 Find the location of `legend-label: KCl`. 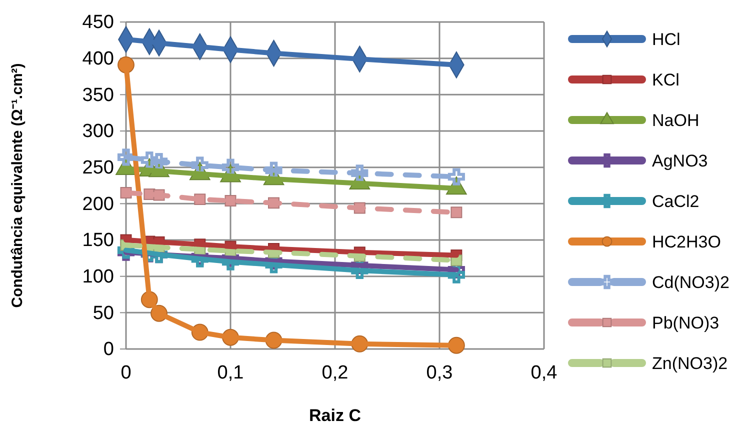

legend-label: KCl is located at coordinates (666, 80).